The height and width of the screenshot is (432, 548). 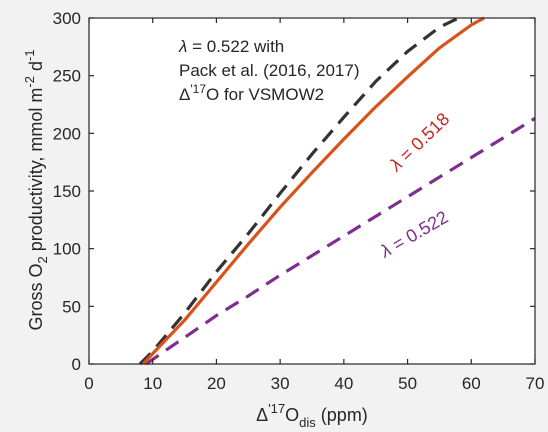 I want to click on y-tick-label: 150, so click(x=67, y=191).